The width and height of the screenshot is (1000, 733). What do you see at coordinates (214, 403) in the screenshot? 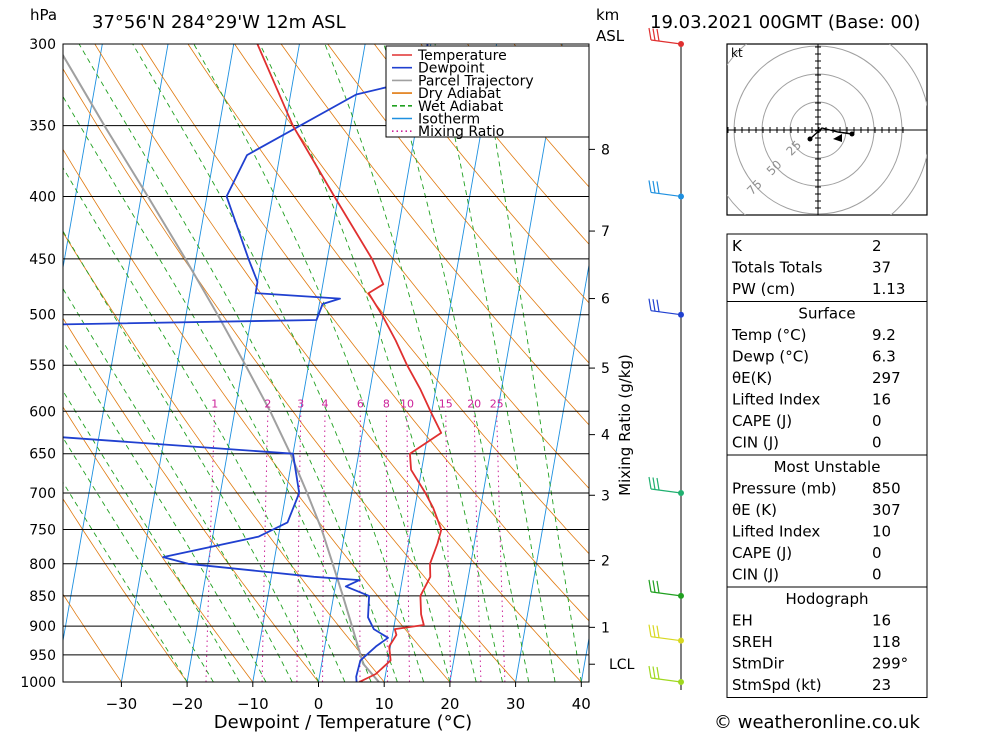
I see `mixing-ratio-label: 1` at bounding box center [214, 403].